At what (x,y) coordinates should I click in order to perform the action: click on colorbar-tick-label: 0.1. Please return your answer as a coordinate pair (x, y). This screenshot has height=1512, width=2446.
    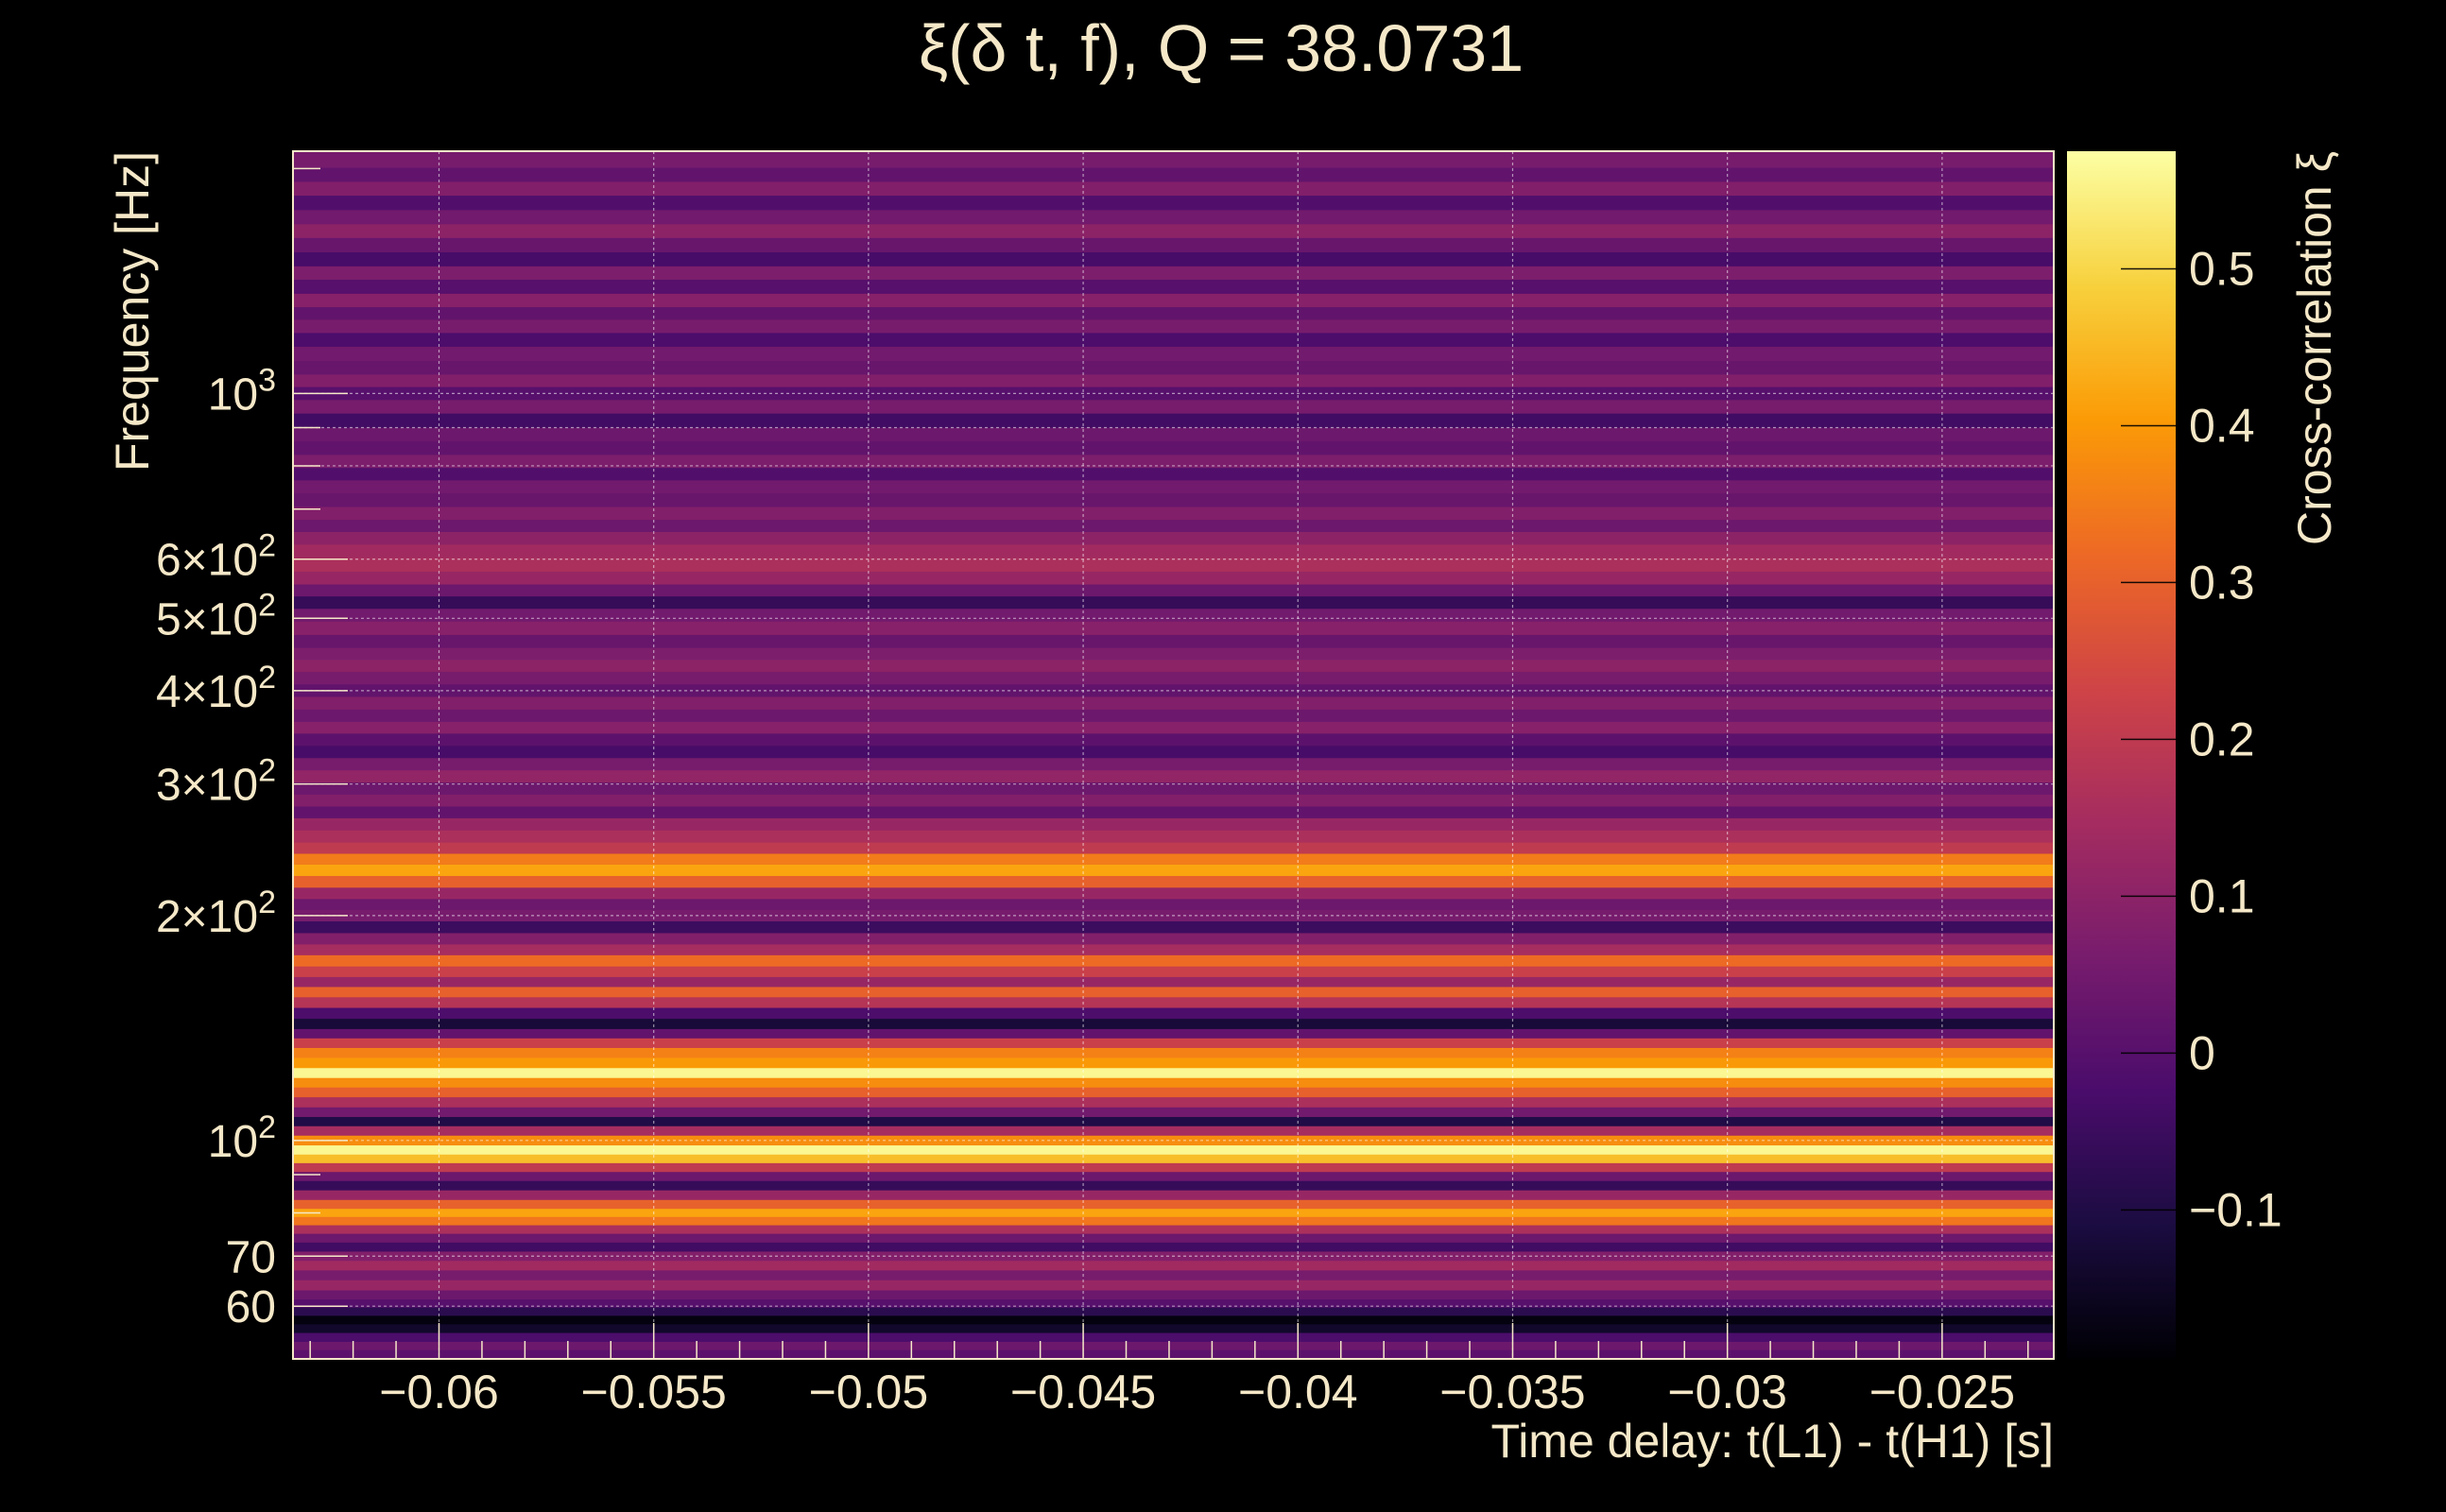
    Looking at the image, I should click on (2222, 895).